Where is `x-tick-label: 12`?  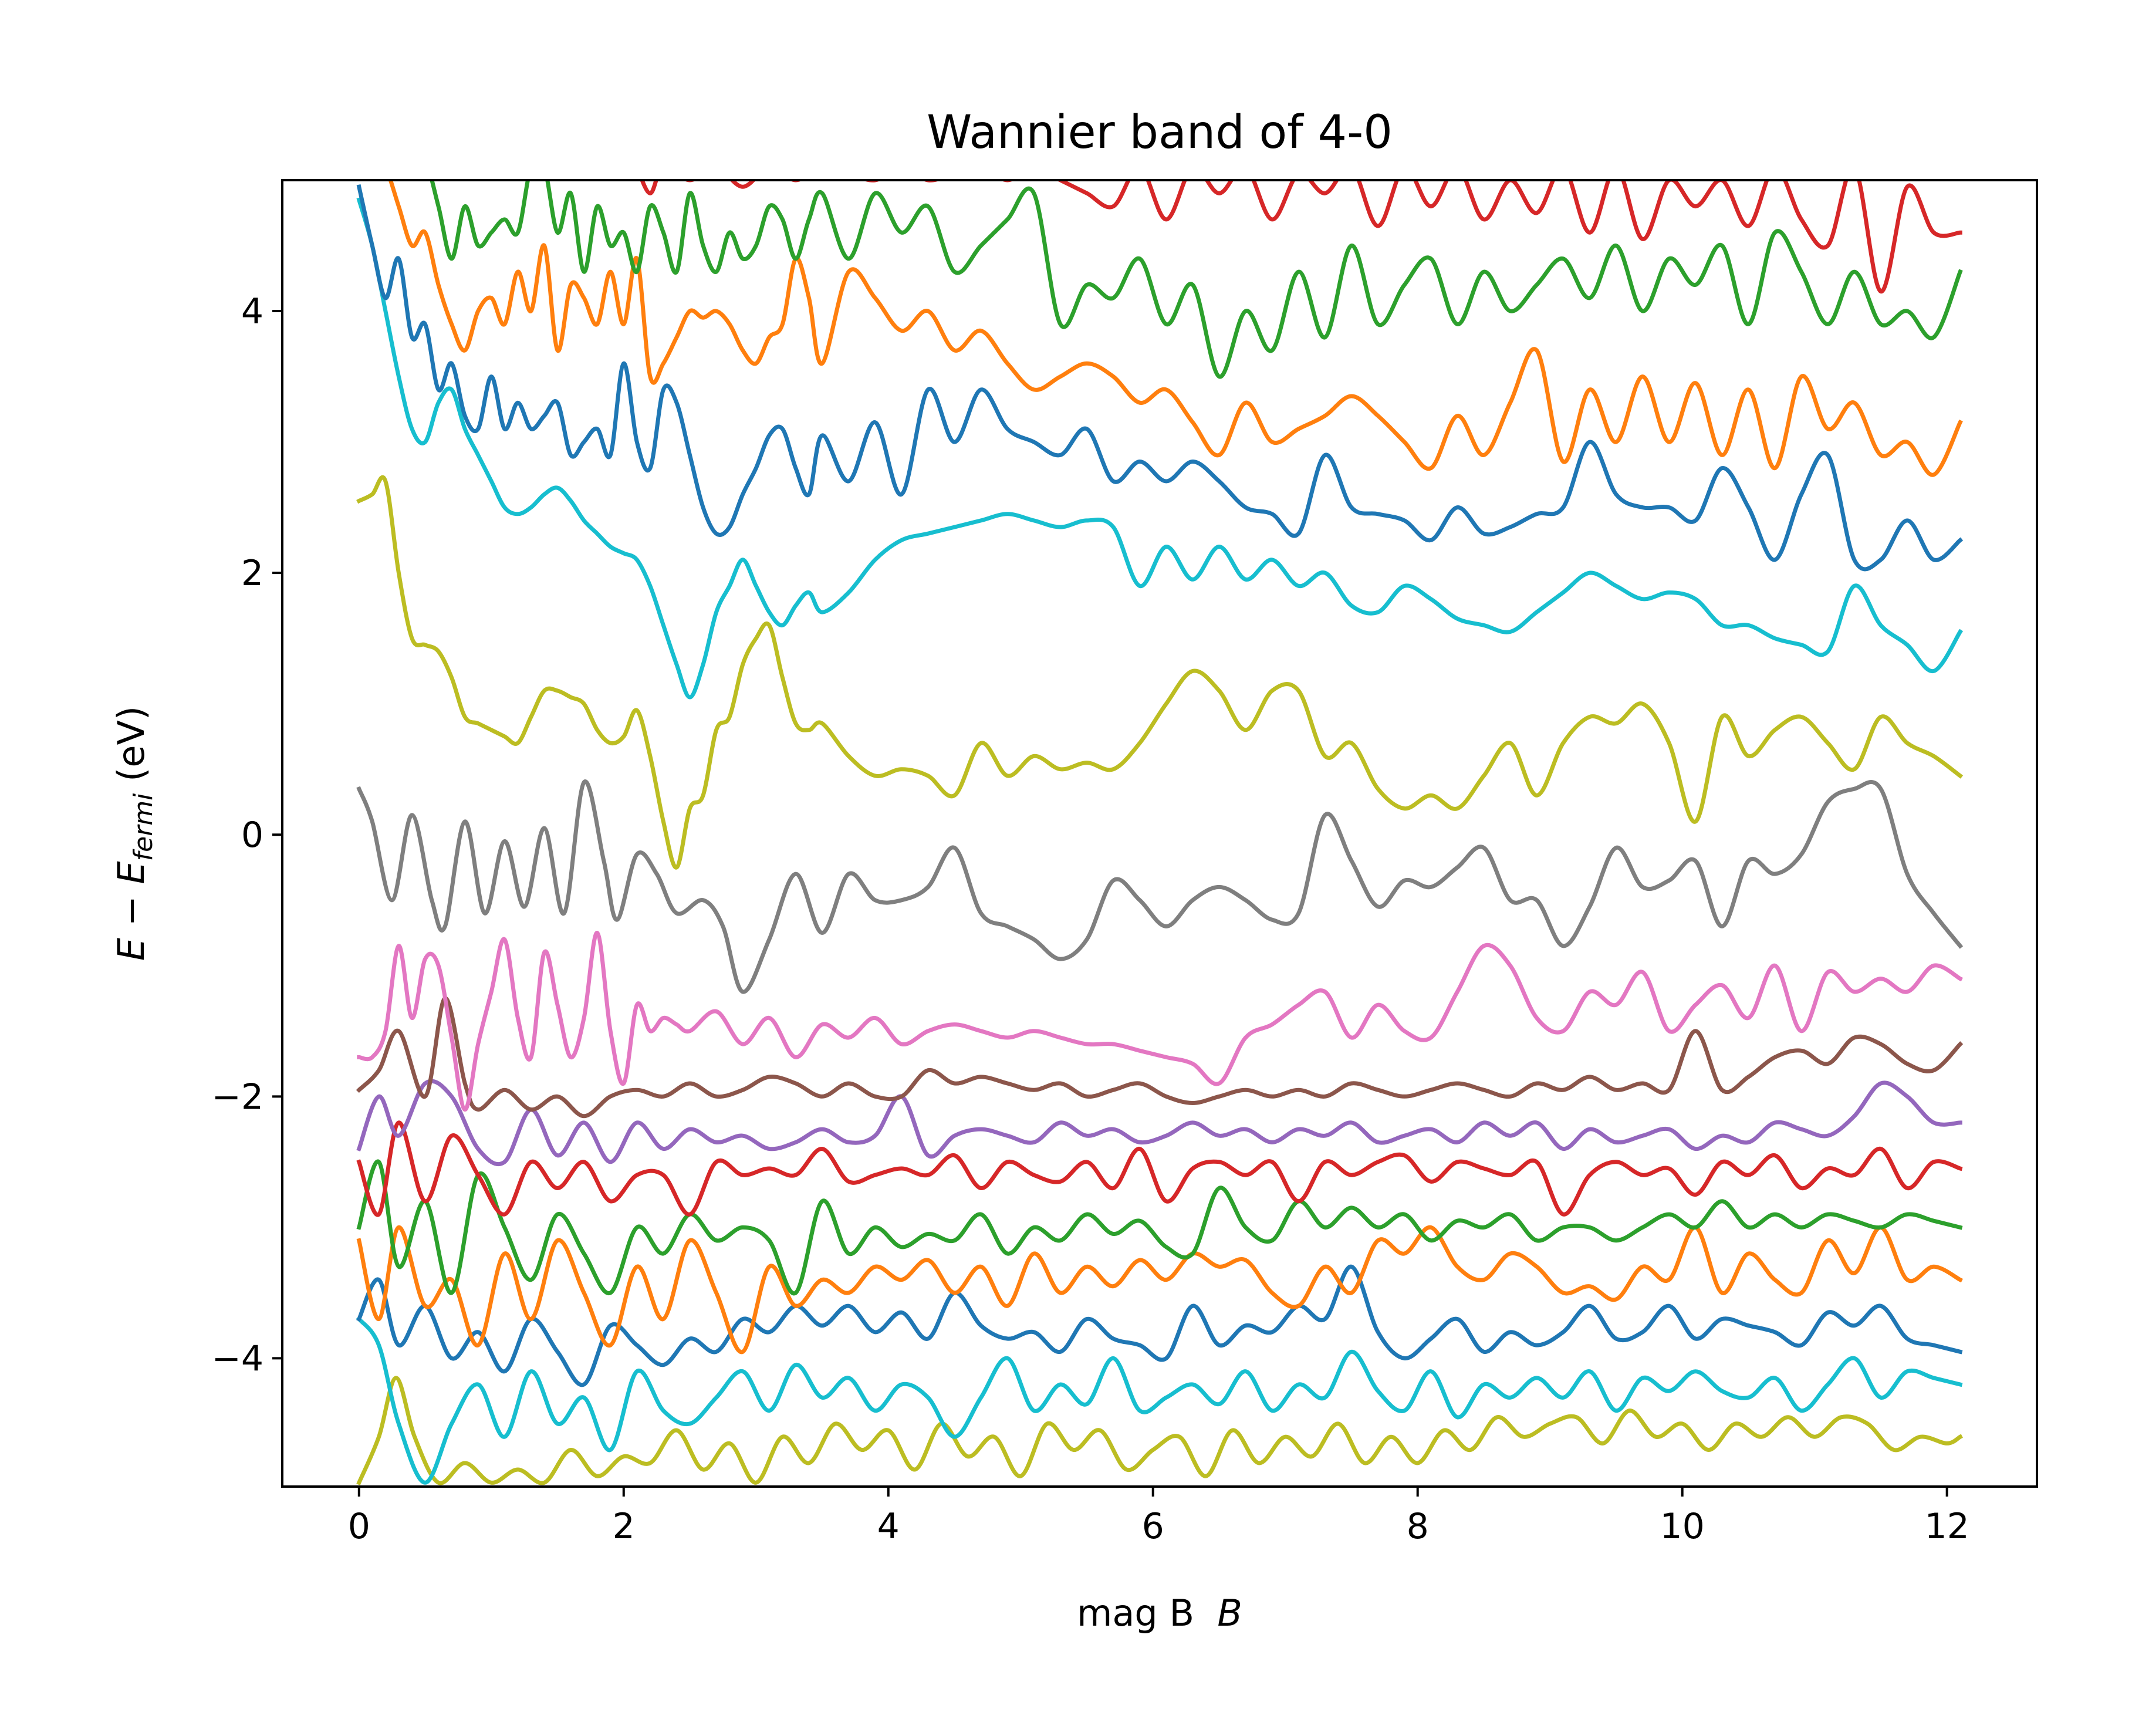 x-tick-label: 12 is located at coordinates (1946, 1526).